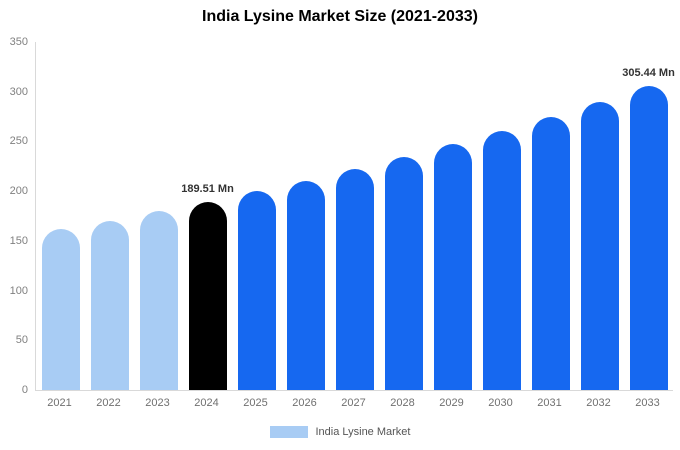 The height and width of the screenshot is (450, 680). Describe the element at coordinates (304, 403) in the screenshot. I see `x-tick-2026: 2026` at that location.